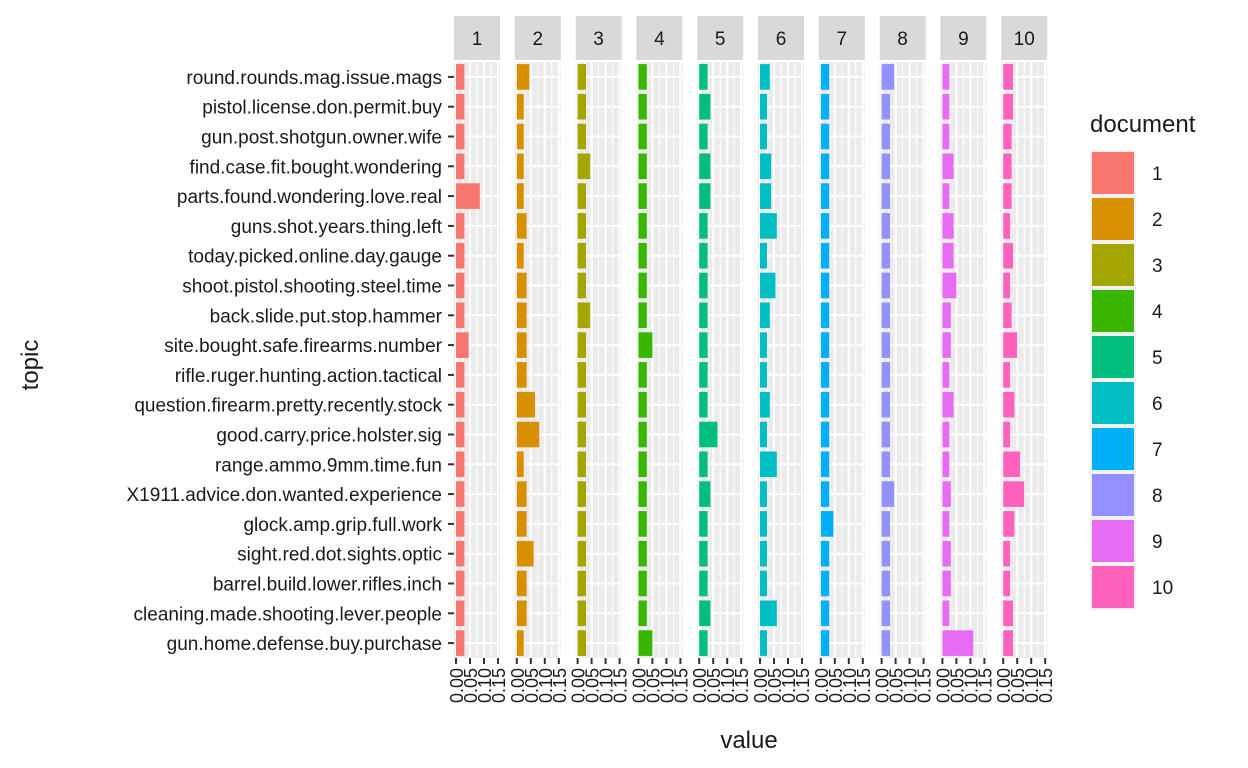  What do you see at coordinates (460, 494) in the screenshot?
I see `bar-doc1-topic15` at bounding box center [460, 494].